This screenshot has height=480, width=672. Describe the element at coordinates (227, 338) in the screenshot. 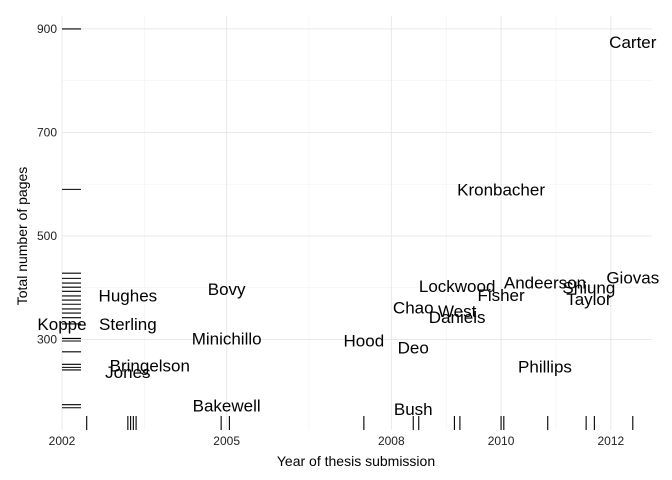

I see `point-label: Minichillo` at that location.